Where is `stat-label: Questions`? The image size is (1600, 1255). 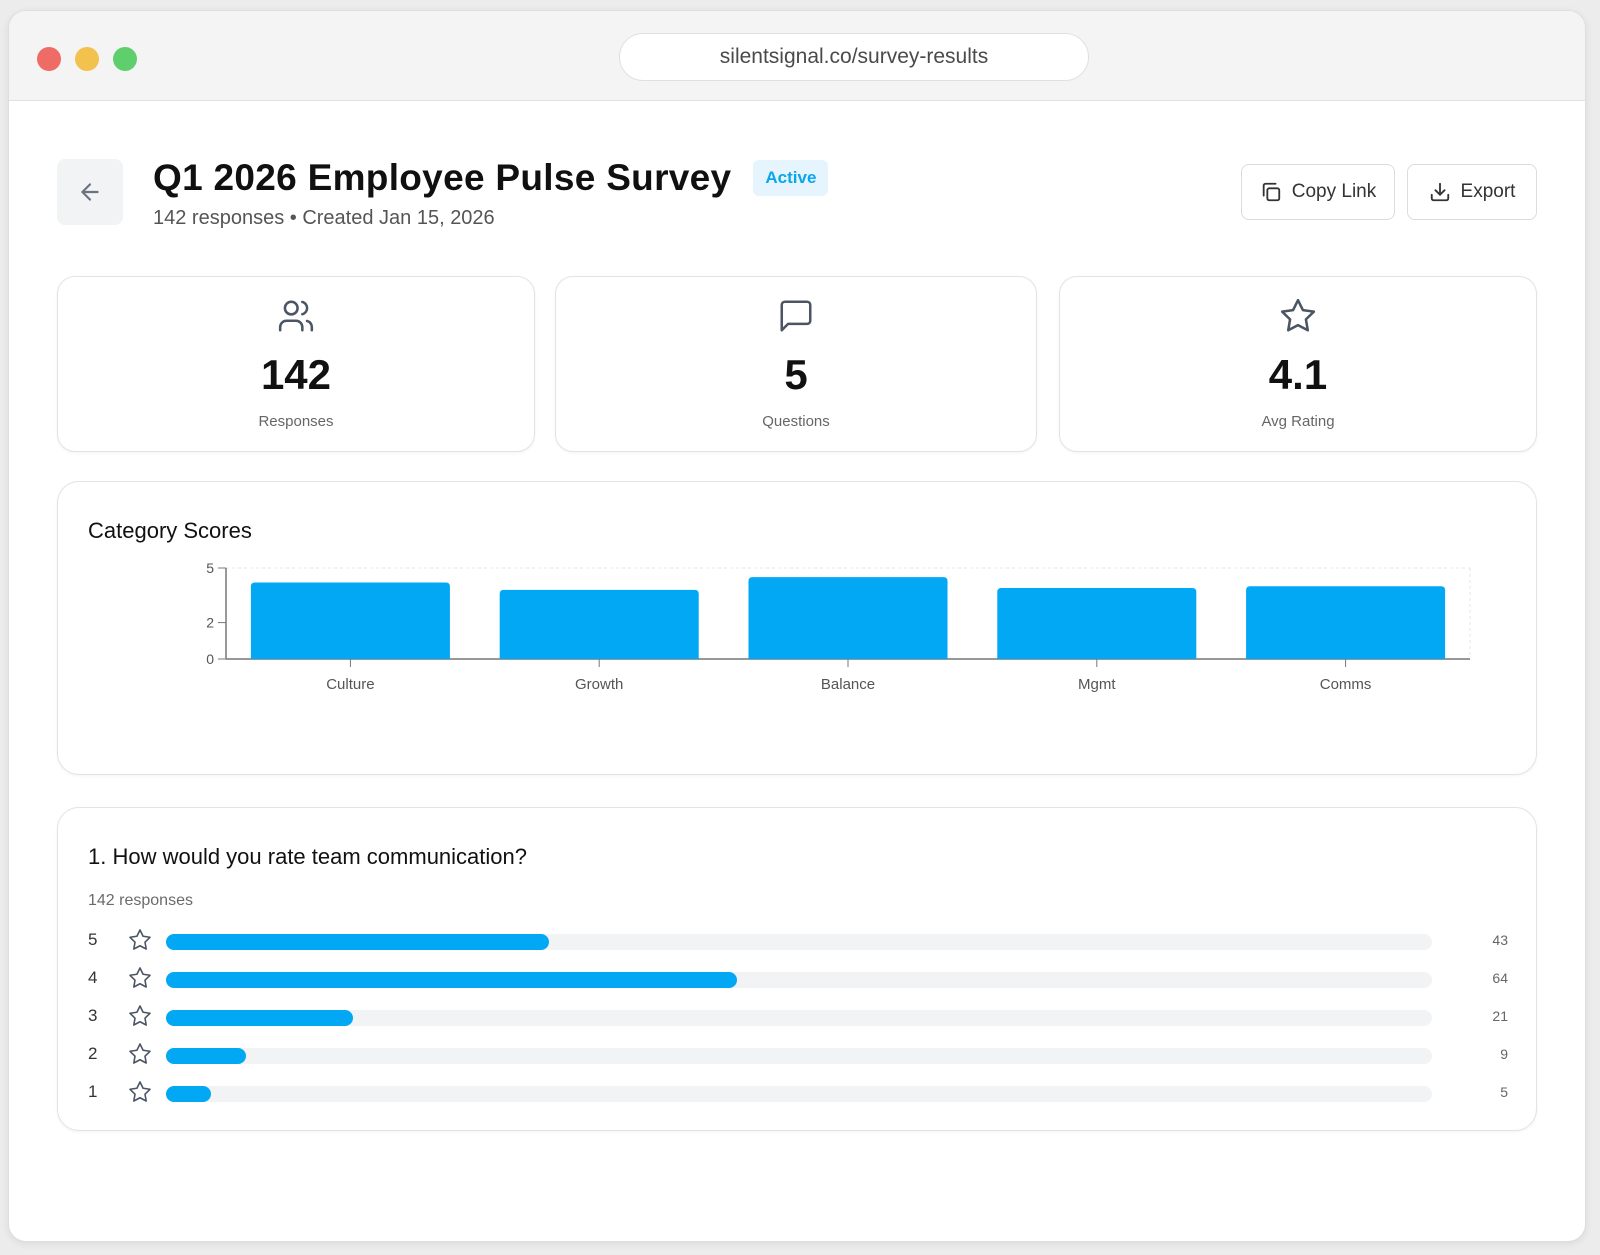
stat-label: Questions is located at coordinates (796, 421).